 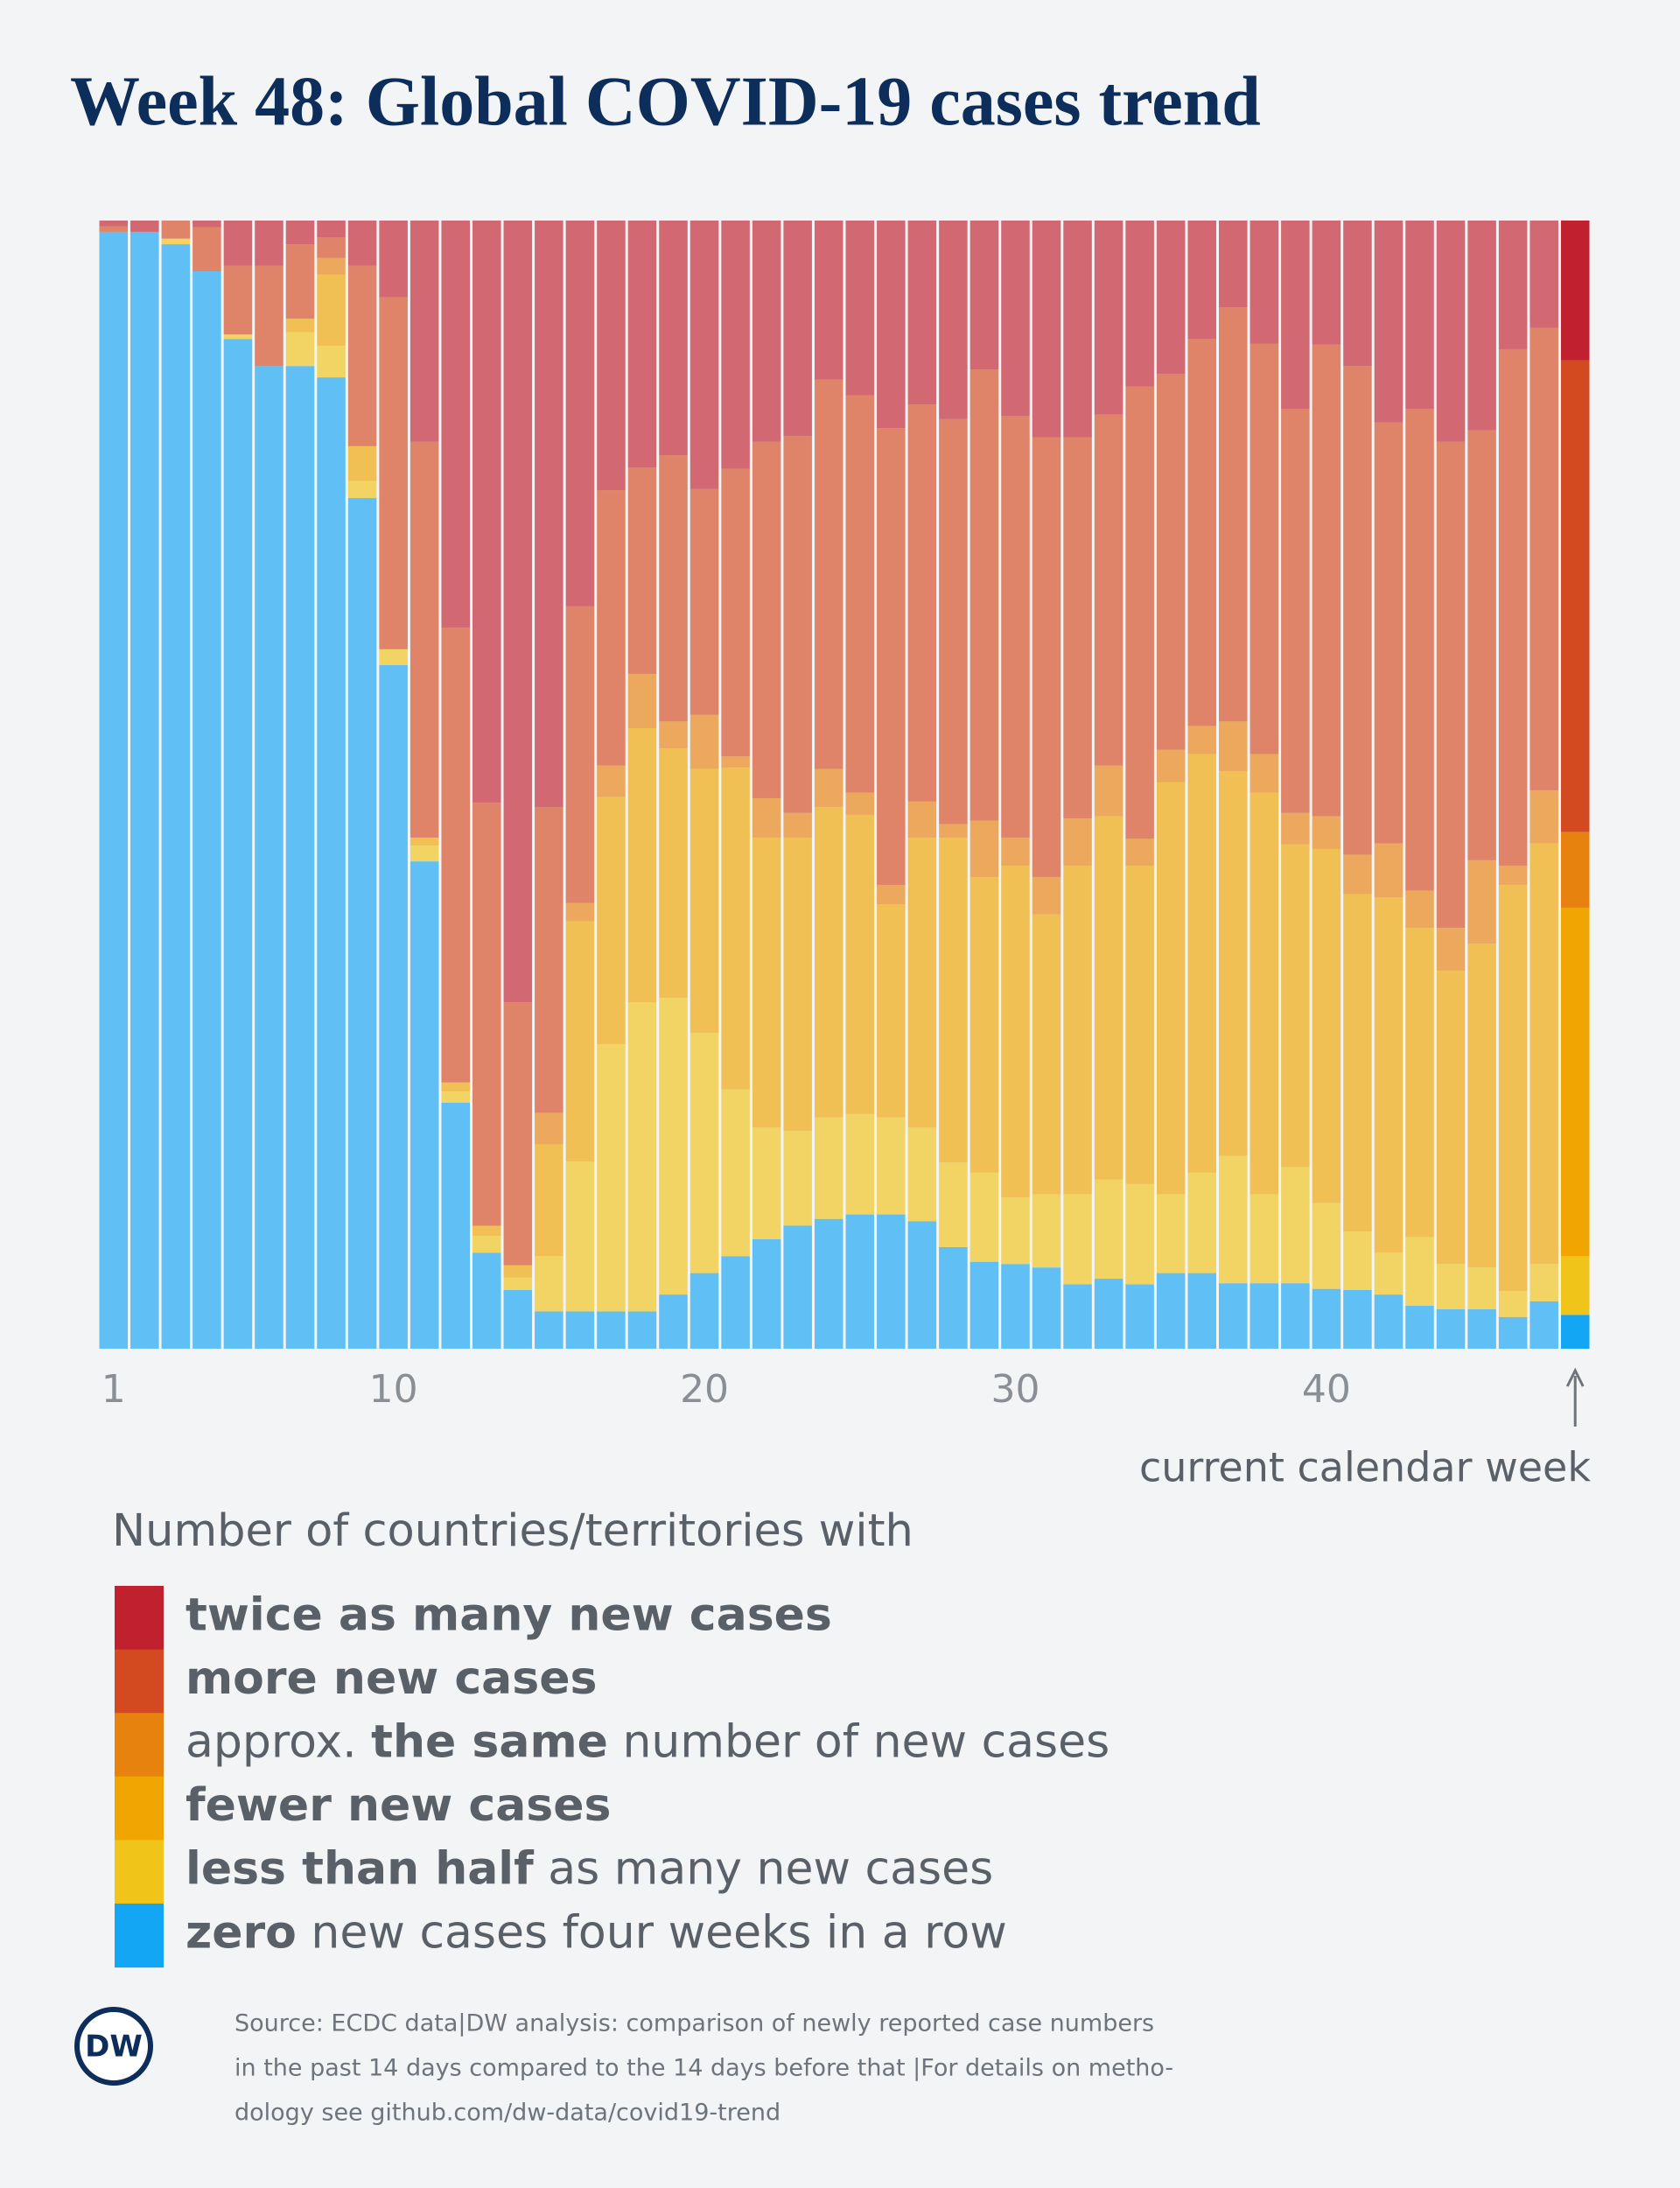 I want to click on legend-label-part: twice as many new cases, so click(x=509, y=1615).